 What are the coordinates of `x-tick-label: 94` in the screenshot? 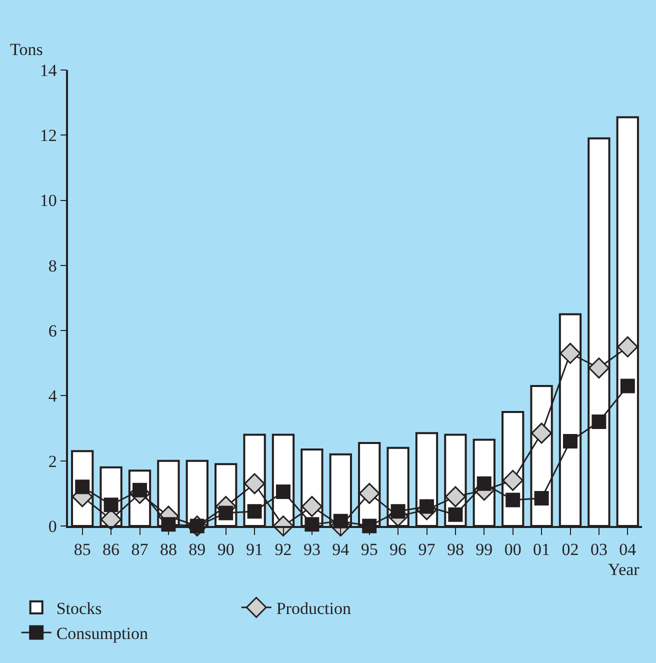 It's located at (341, 550).